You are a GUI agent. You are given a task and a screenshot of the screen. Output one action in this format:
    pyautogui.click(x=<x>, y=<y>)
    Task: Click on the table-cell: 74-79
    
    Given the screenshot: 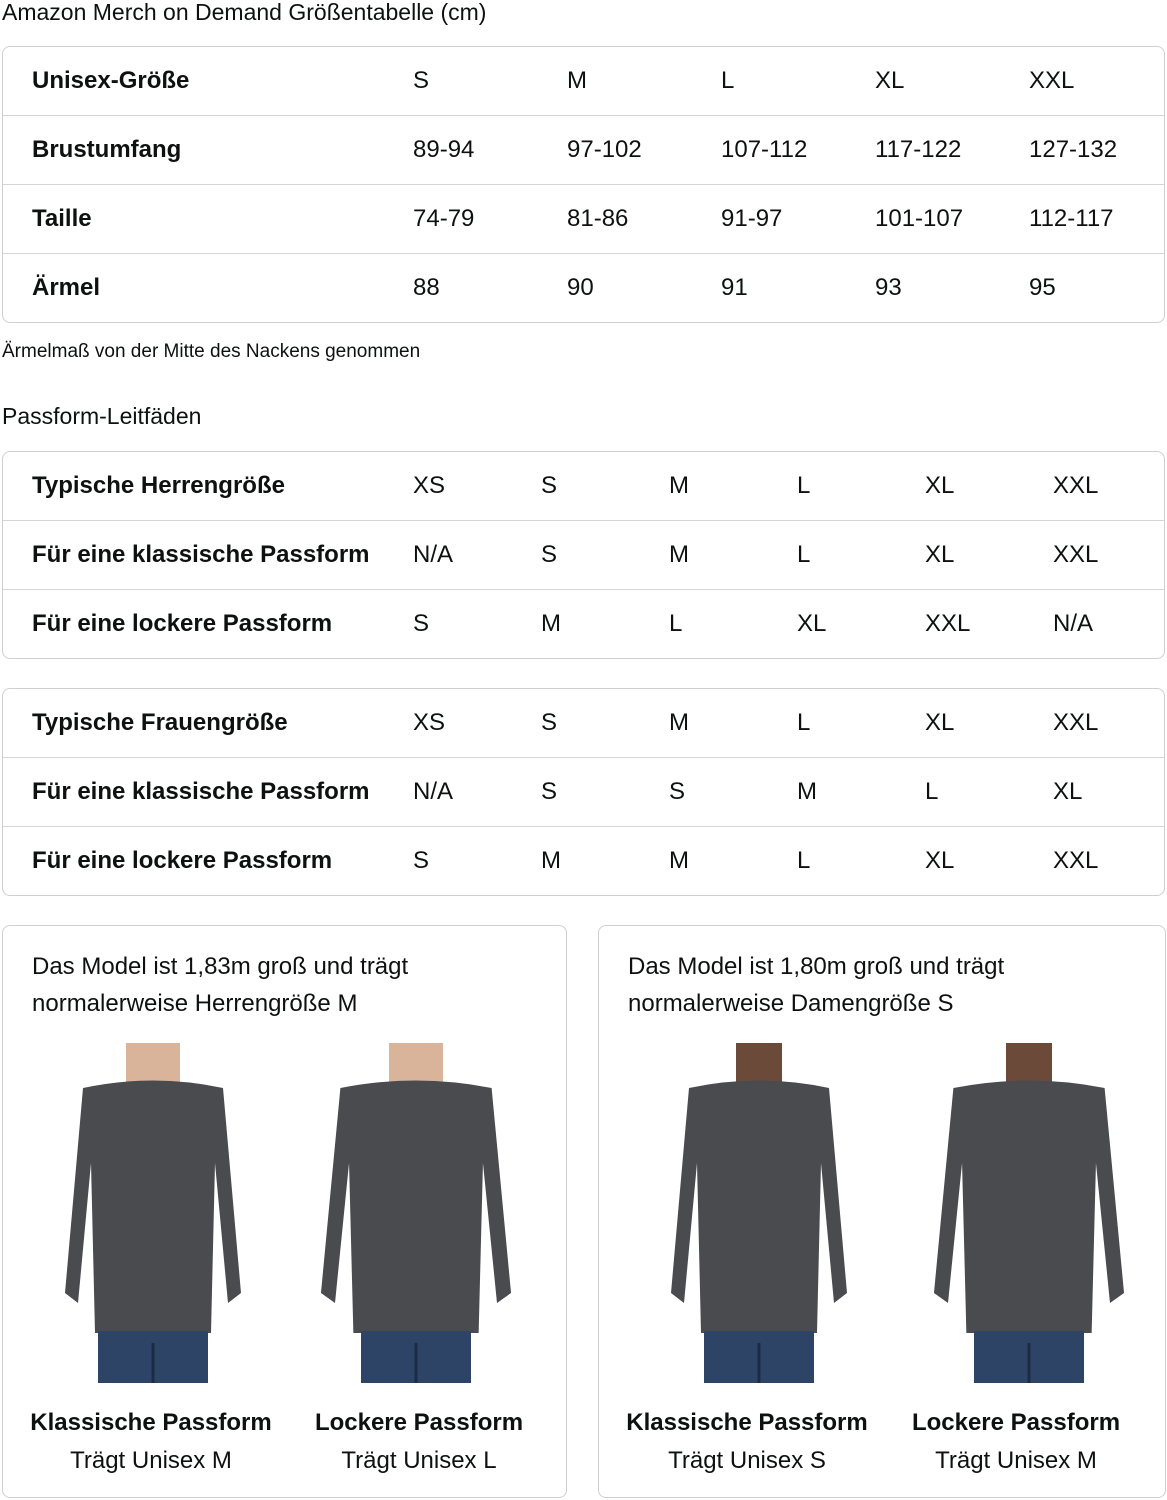 What is the action you would take?
    pyautogui.click(x=444, y=218)
    